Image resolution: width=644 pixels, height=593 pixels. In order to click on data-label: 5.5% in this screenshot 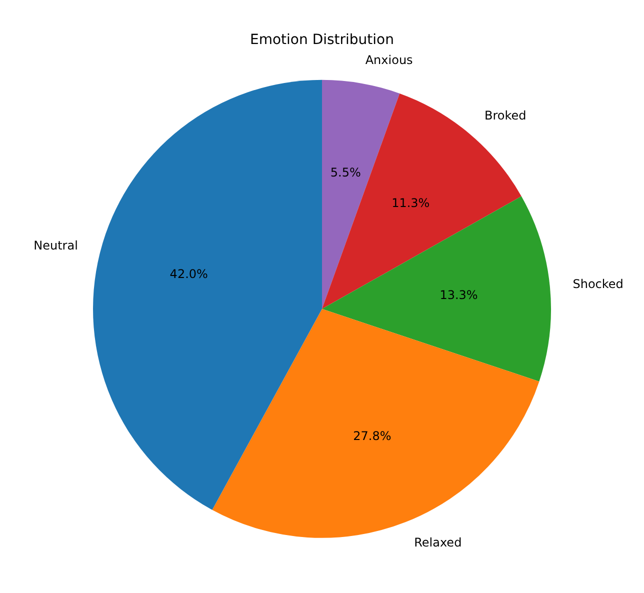, I will do `click(345, 173)`.